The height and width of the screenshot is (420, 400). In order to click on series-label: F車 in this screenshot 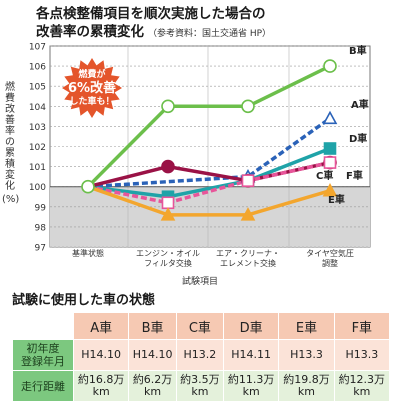, I will do `click(354, 175)`.